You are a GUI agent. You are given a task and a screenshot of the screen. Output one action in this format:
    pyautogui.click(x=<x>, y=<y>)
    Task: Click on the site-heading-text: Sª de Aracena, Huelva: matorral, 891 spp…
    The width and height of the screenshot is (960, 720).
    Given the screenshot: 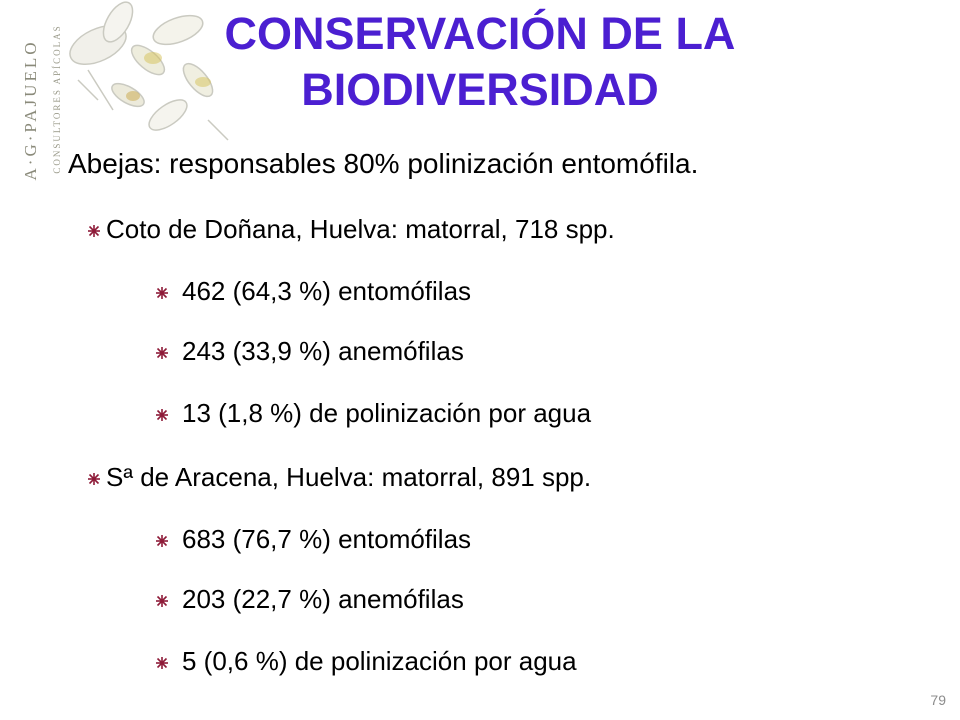 What is the action you would take?
    pyautogui.click(x=349, y=477)
    